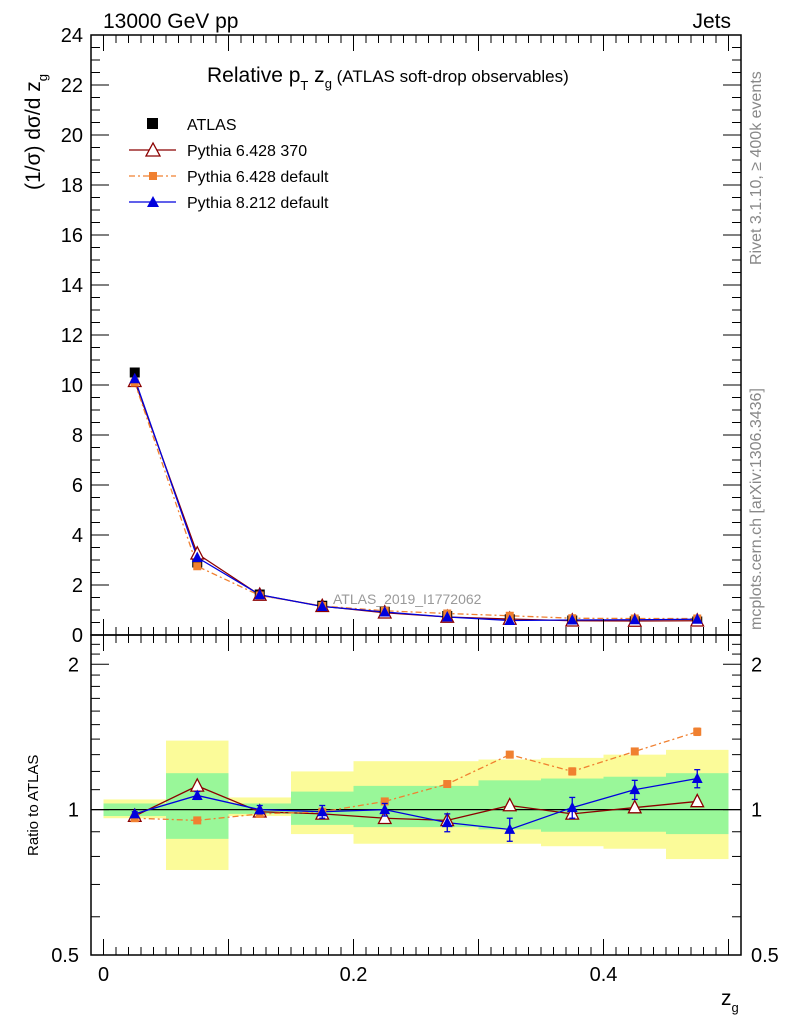  Describe the element at coordinates (197, 566) in the screenshot. I see `data-point-py6_default` at that location.